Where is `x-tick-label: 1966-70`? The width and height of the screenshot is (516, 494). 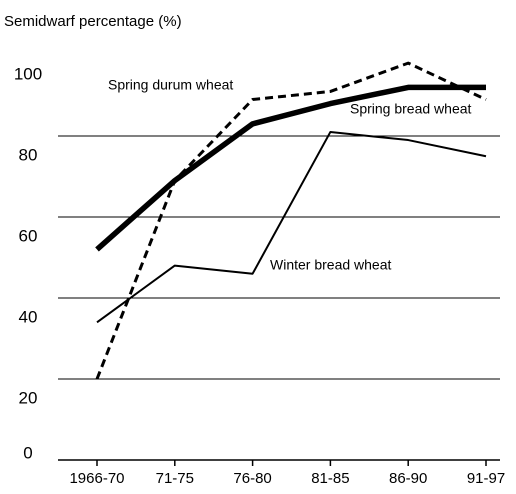
x-tick-label: 1966-70 is located at coordinates (96, 478).